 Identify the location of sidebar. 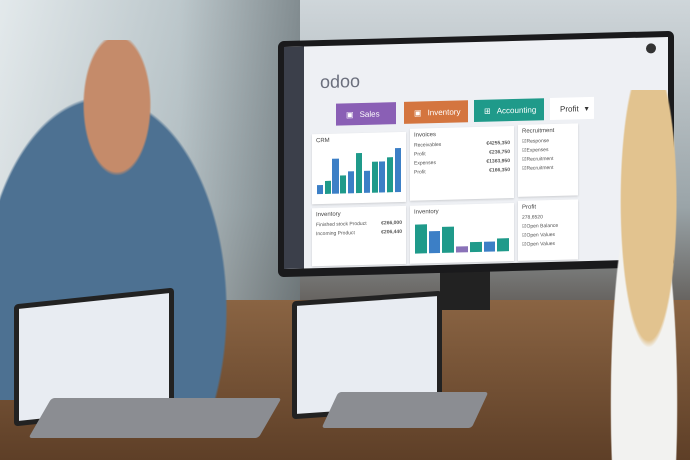
(294, 158).